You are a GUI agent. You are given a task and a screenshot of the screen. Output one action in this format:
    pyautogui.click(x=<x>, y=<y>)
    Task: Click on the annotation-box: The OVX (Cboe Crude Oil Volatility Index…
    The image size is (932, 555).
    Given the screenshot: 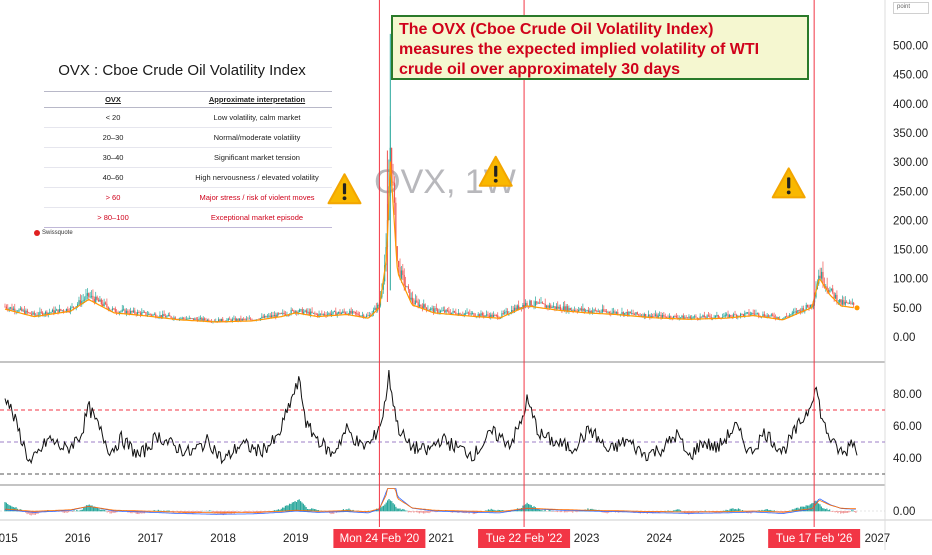 What is the action you would take?
    pyautogui.click(x=600, y=47)
    